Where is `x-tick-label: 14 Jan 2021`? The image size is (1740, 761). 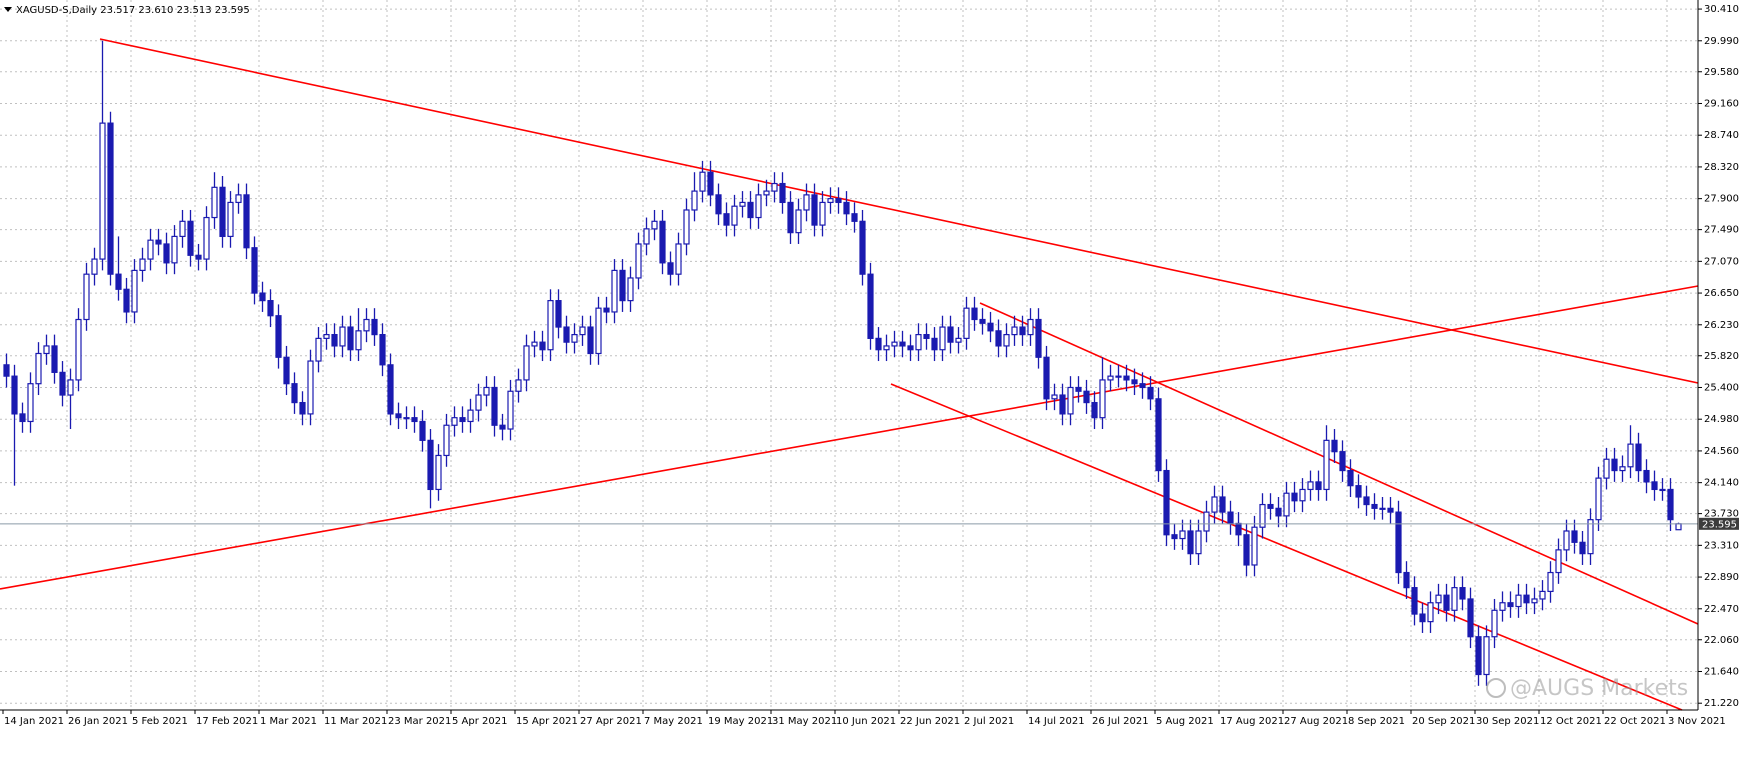 x-tick-label: 14 Jan 2021 is located at coordinates (34, 721).